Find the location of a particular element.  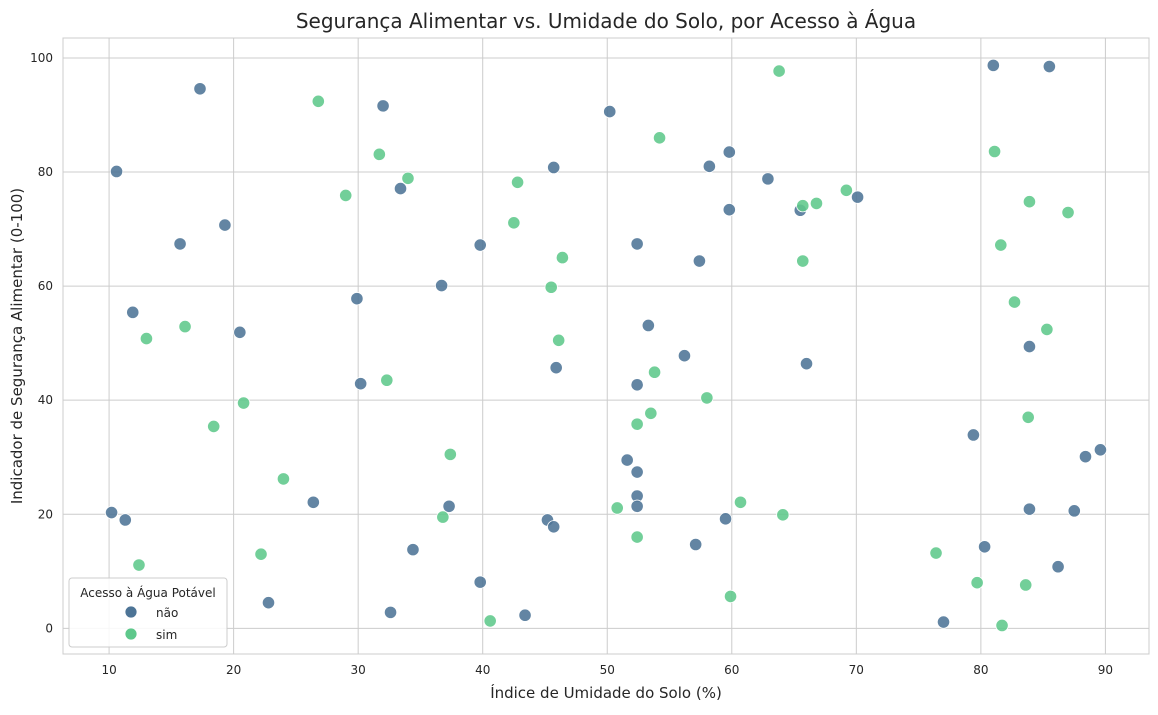

y-axis-label: Indicador de Segurança Alimentar (0-100) is located at coordinates (17, 346).